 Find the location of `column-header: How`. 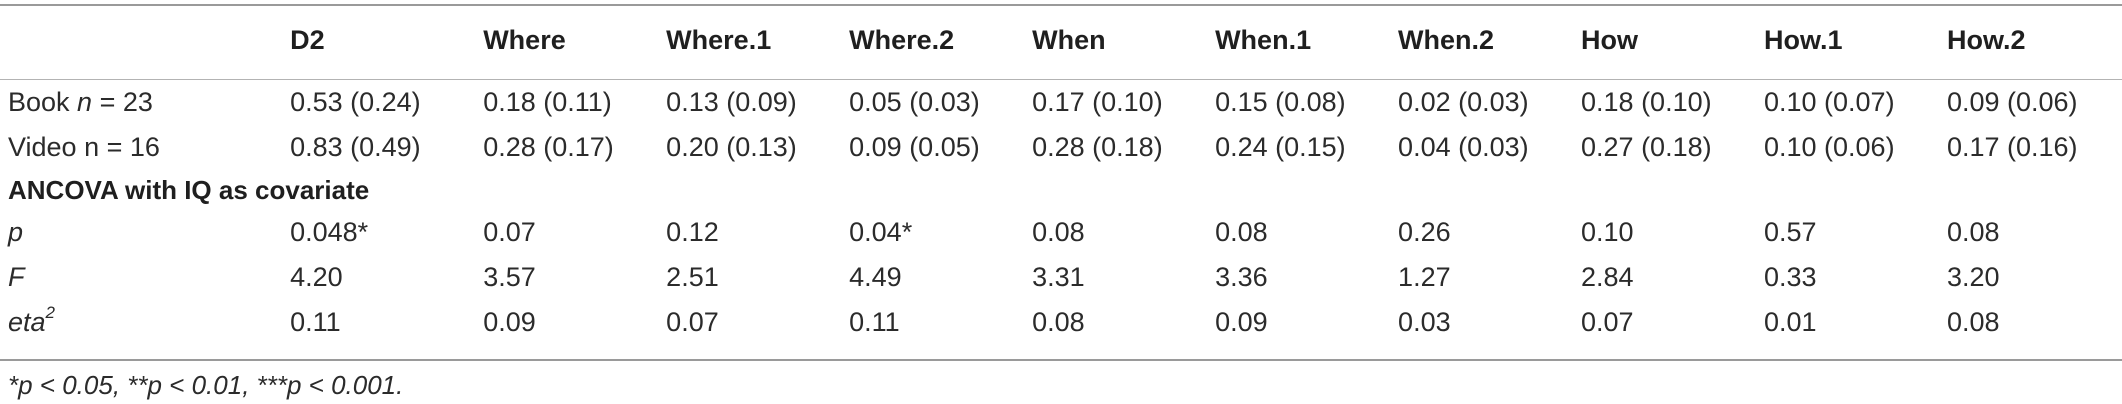

column-header: How is located at coordinates (1610, 39).